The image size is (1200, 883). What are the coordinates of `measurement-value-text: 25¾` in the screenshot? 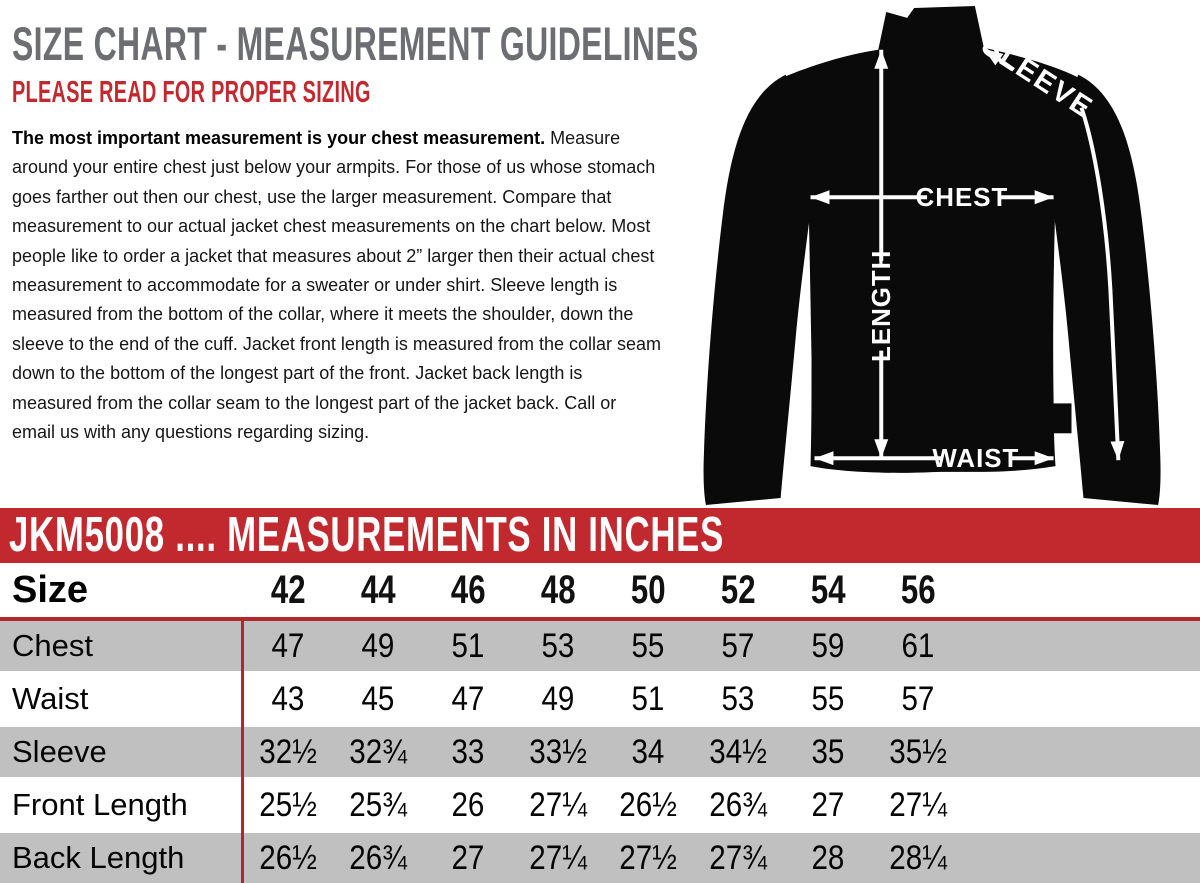 It's located at (378, 804).